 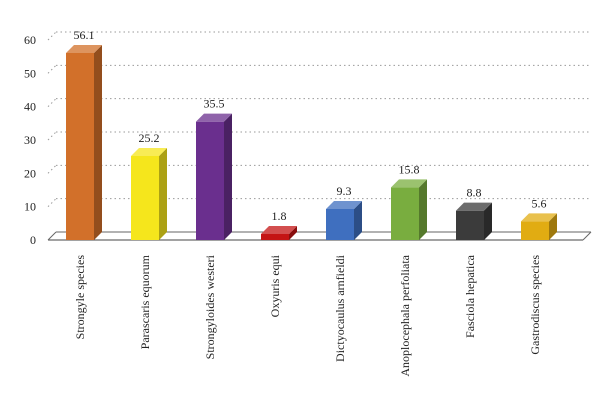 I want to click on floor-side-line, so click(x=52, y=236).